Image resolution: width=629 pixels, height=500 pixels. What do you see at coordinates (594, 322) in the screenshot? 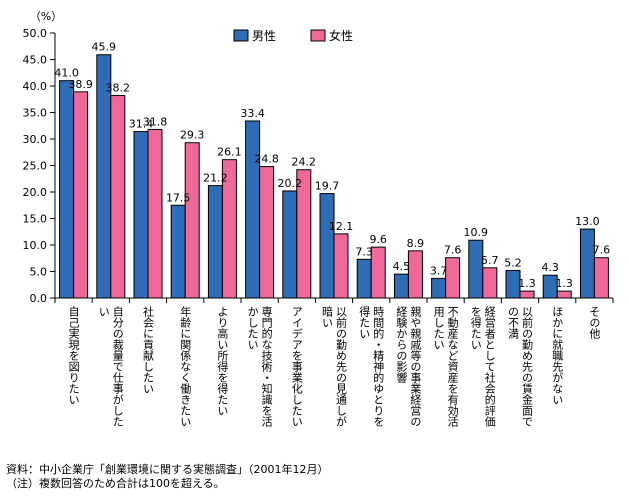
I see `x-category-label: その他` at bounding box center [594, 322].